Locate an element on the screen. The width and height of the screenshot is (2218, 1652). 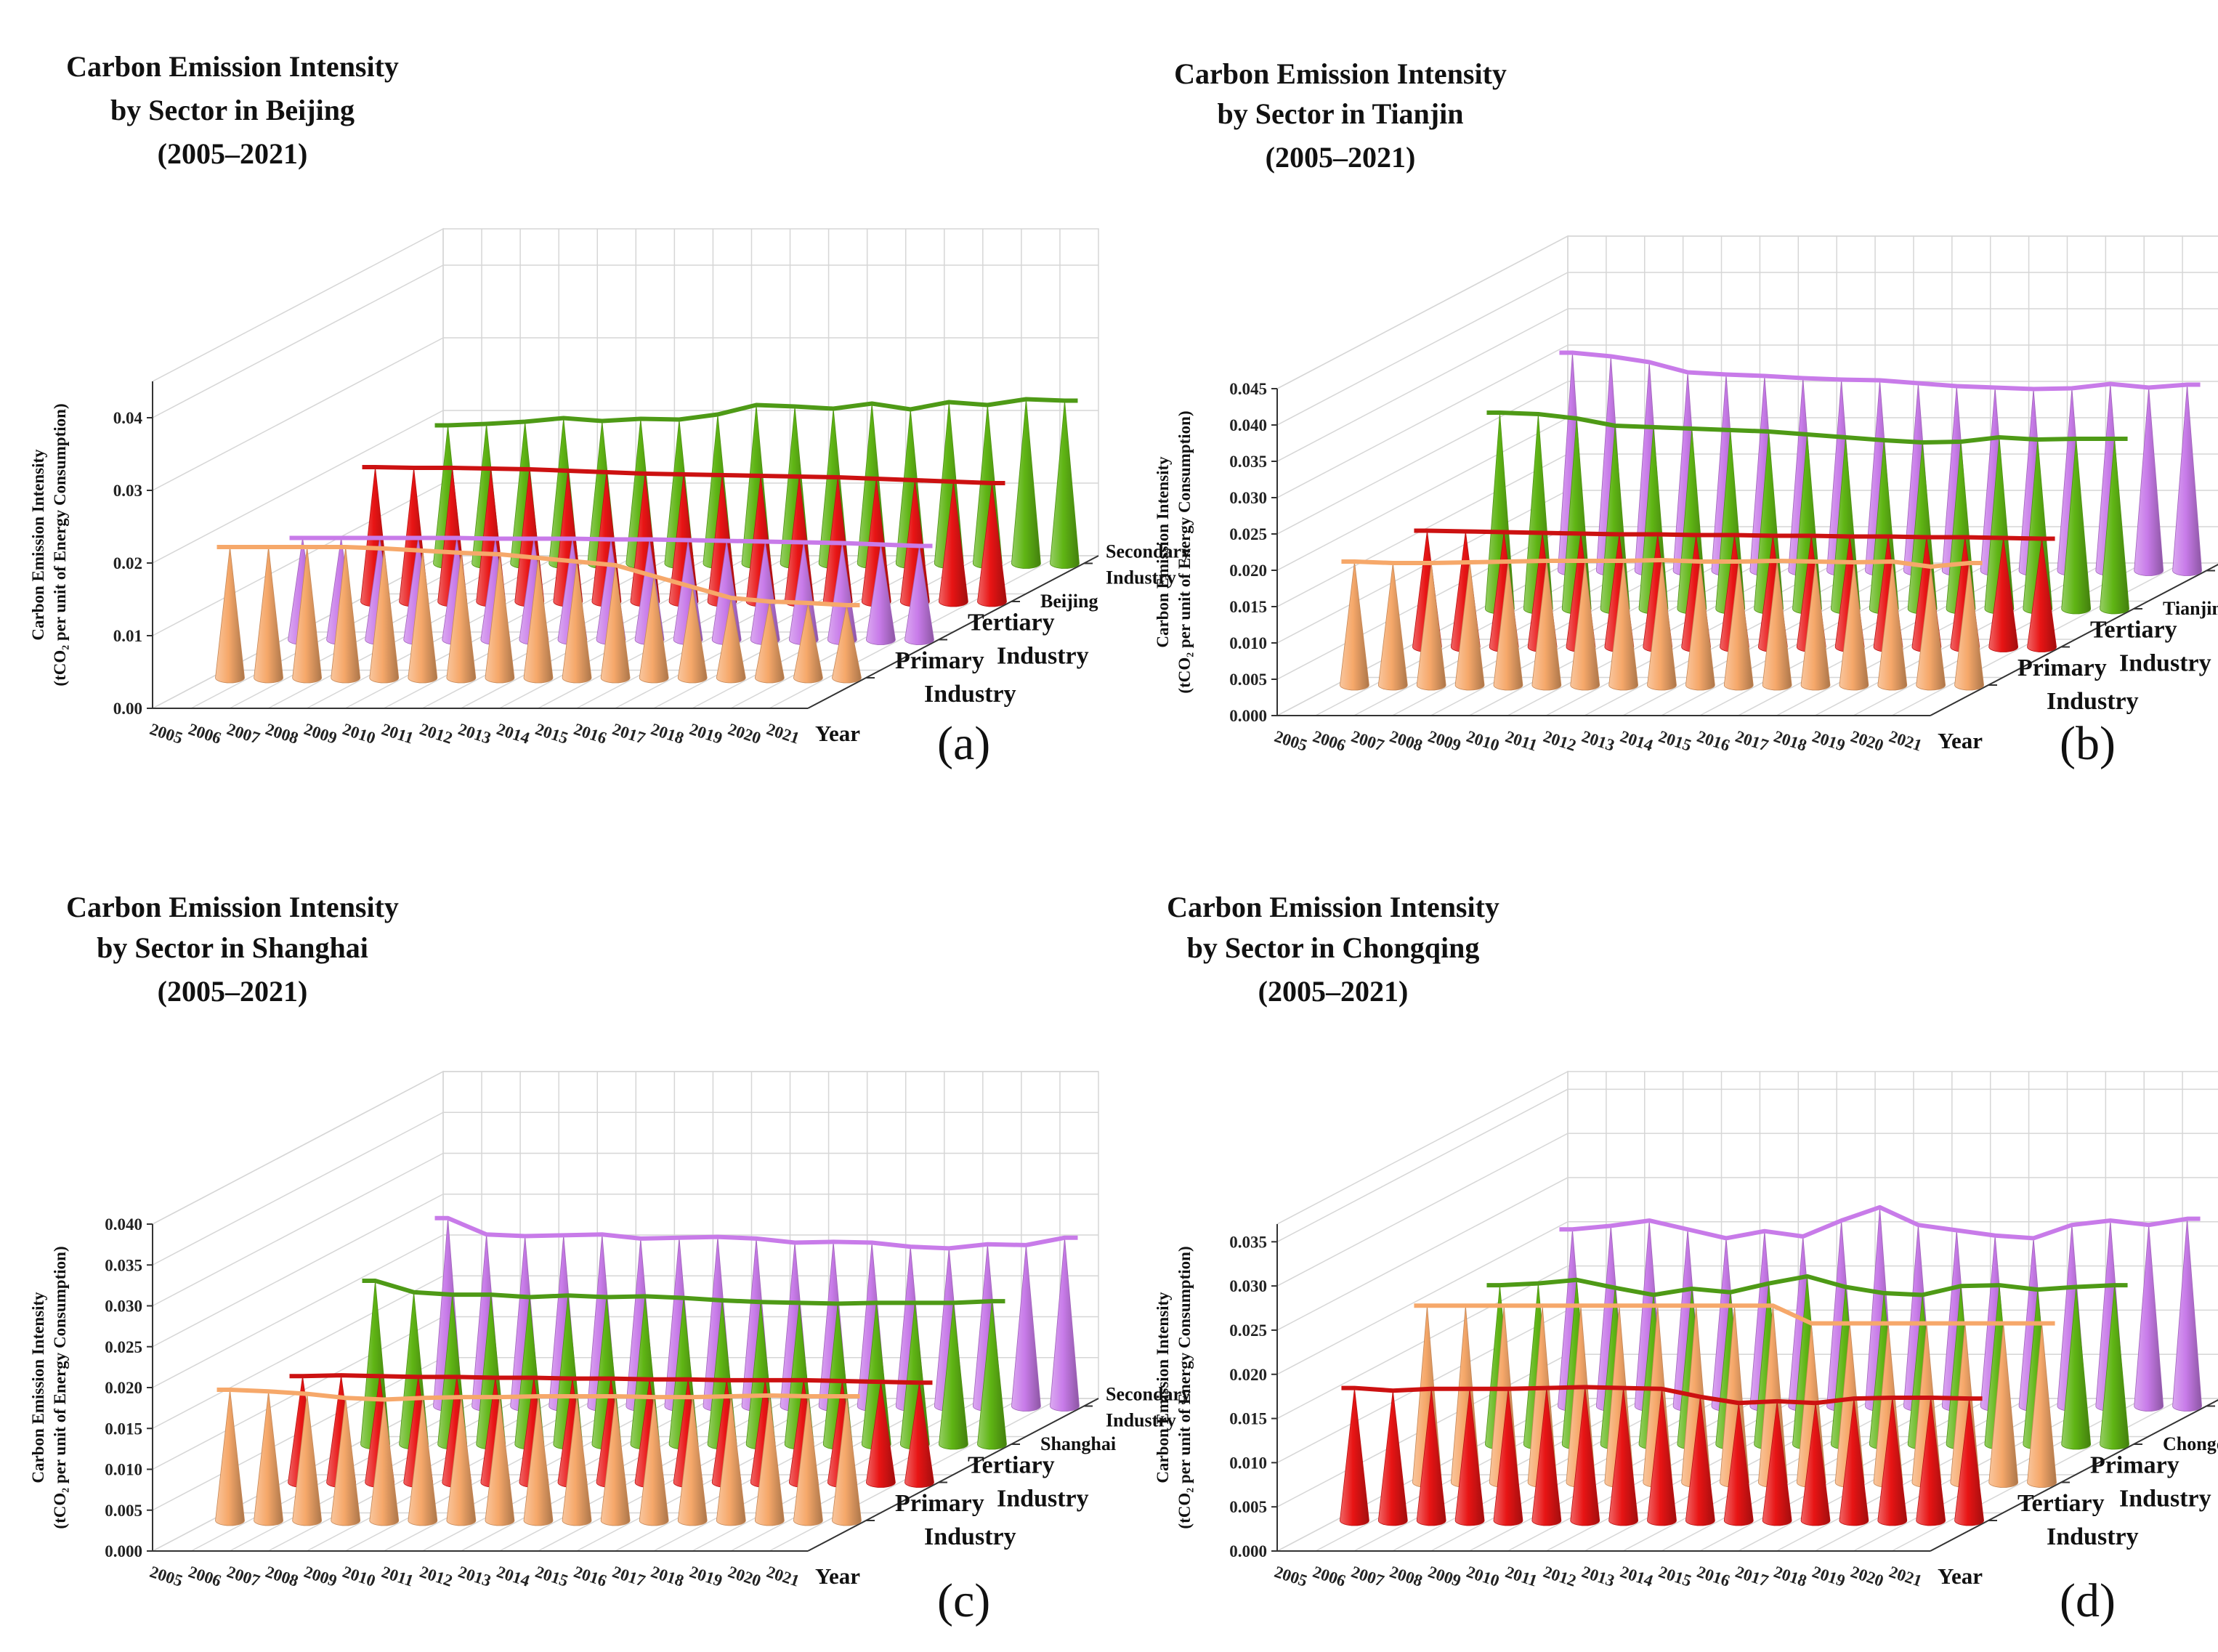
category-label: Primary Industry is located at coordinates (955, 677).